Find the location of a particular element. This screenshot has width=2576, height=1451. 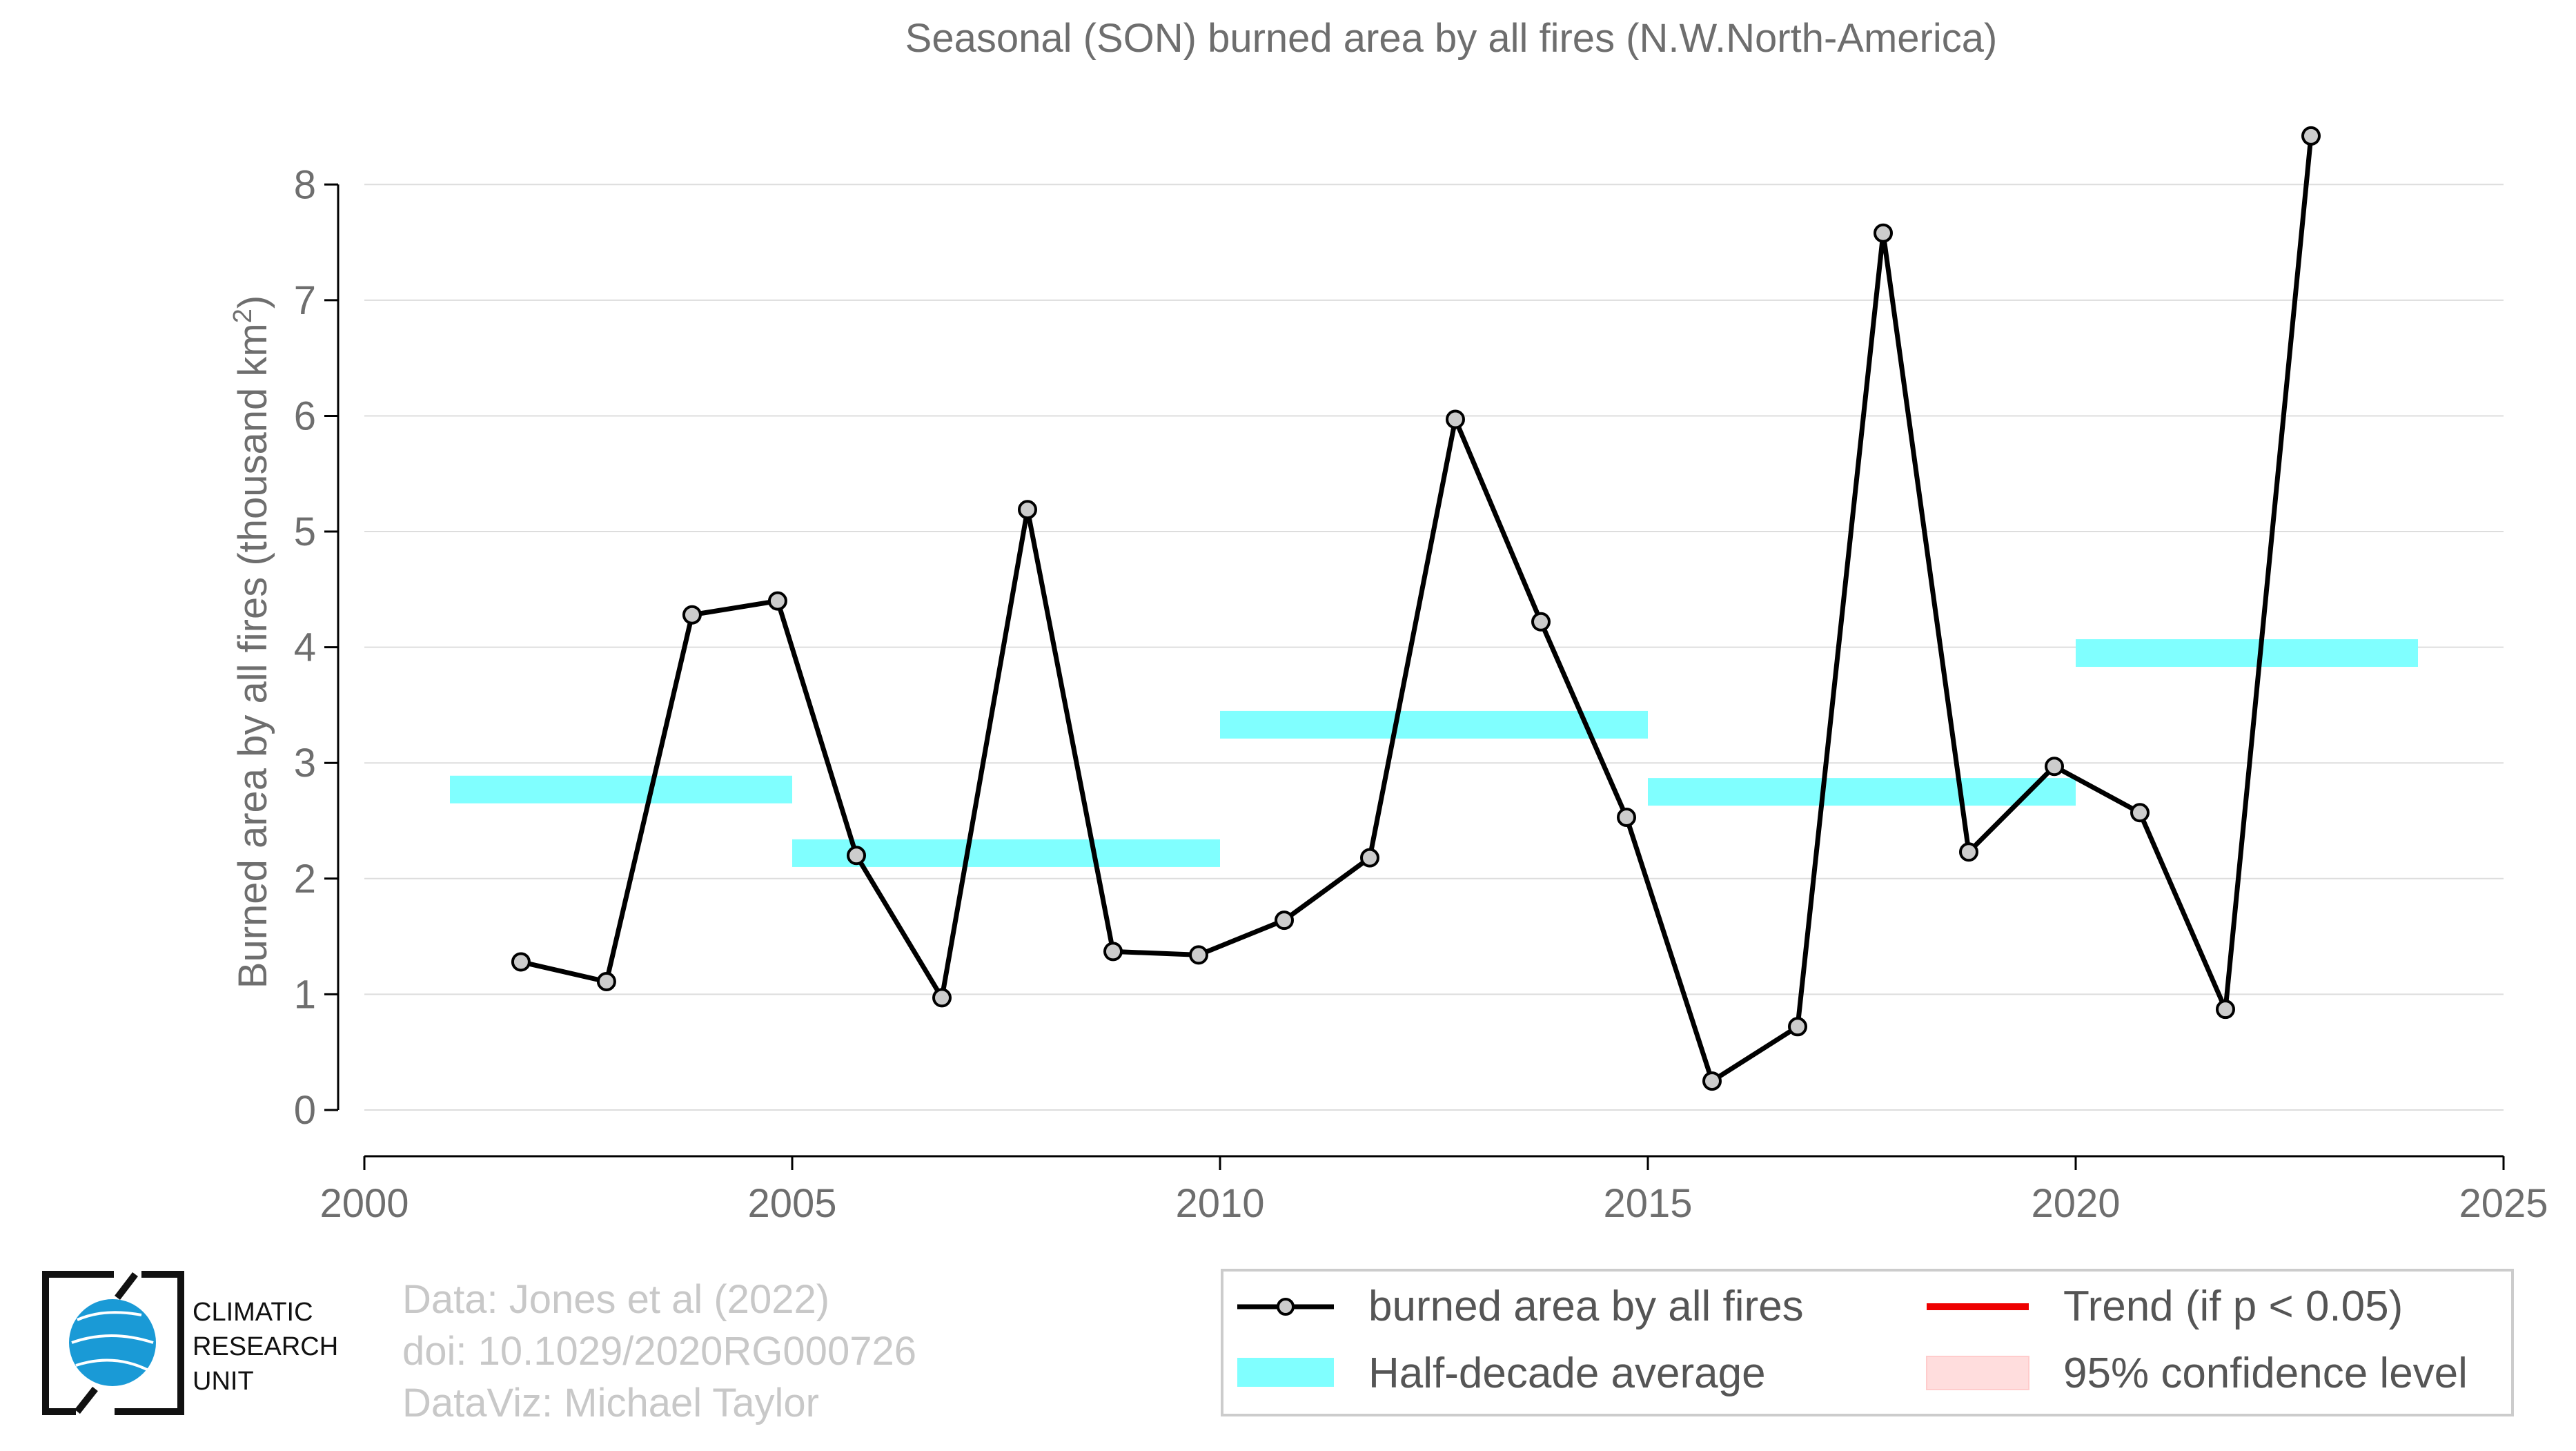

legend-half-decade-swatch is located at coordinates (1285, 1373).